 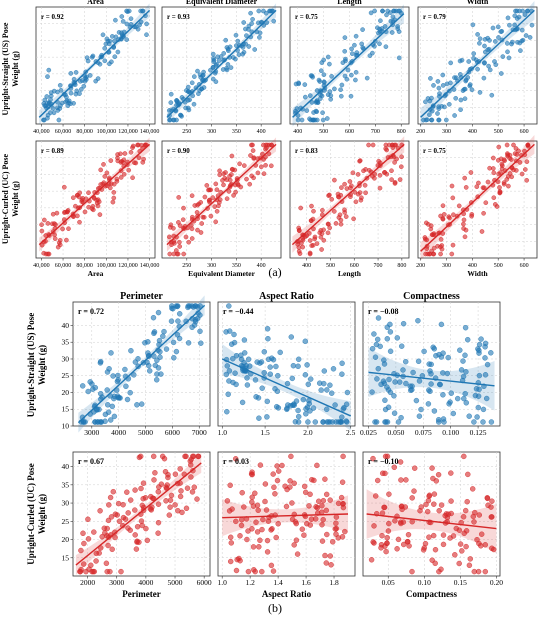 I want to click on x-tick-label: 60,000, so click(x=63, y=132).